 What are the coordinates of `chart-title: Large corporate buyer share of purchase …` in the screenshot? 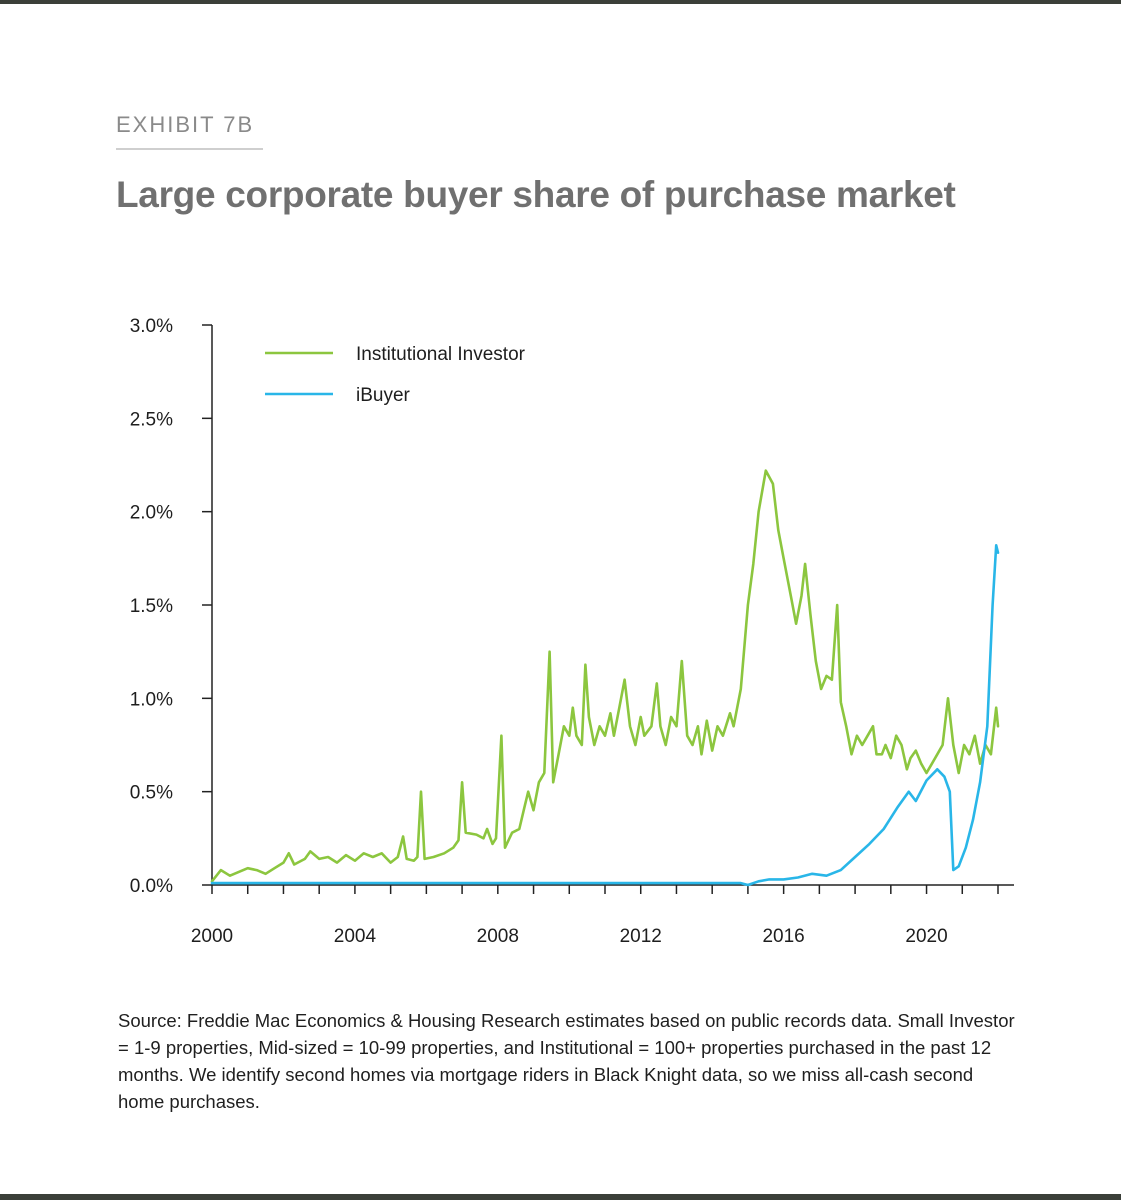 It's located at (536, 194).